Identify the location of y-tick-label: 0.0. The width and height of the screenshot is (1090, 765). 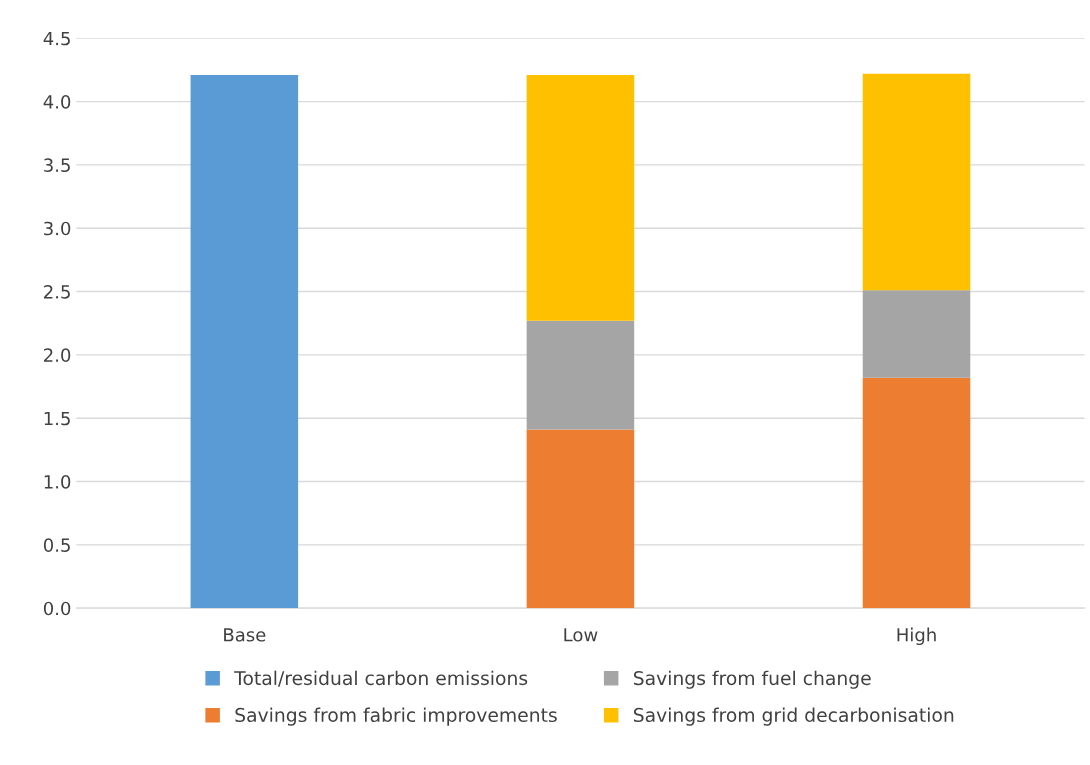
(57, 608).